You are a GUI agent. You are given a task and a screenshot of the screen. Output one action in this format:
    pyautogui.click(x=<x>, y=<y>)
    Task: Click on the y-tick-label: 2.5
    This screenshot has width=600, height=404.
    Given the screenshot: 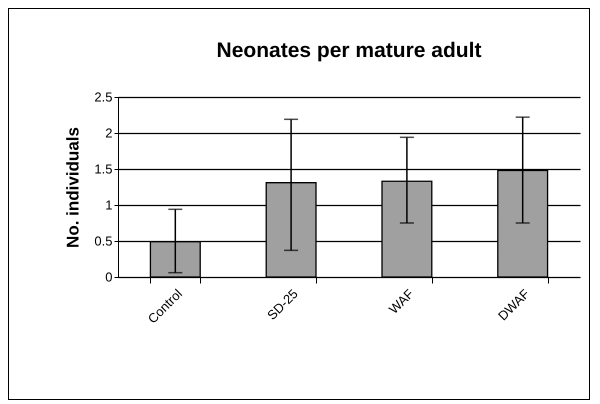 What is the action you would take?
    pyautogui.click(x=103, y=97)
    